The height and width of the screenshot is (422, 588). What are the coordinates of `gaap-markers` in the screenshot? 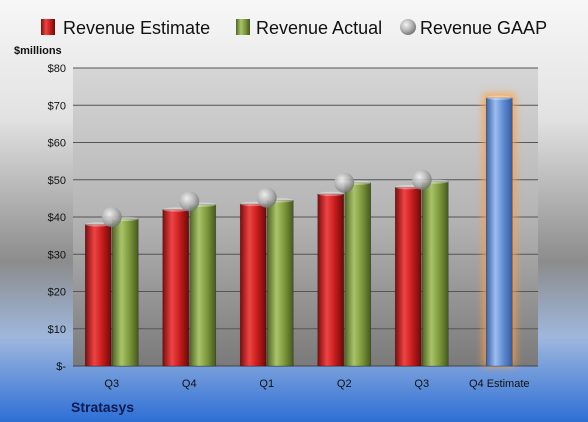 It's located at (266, 198).